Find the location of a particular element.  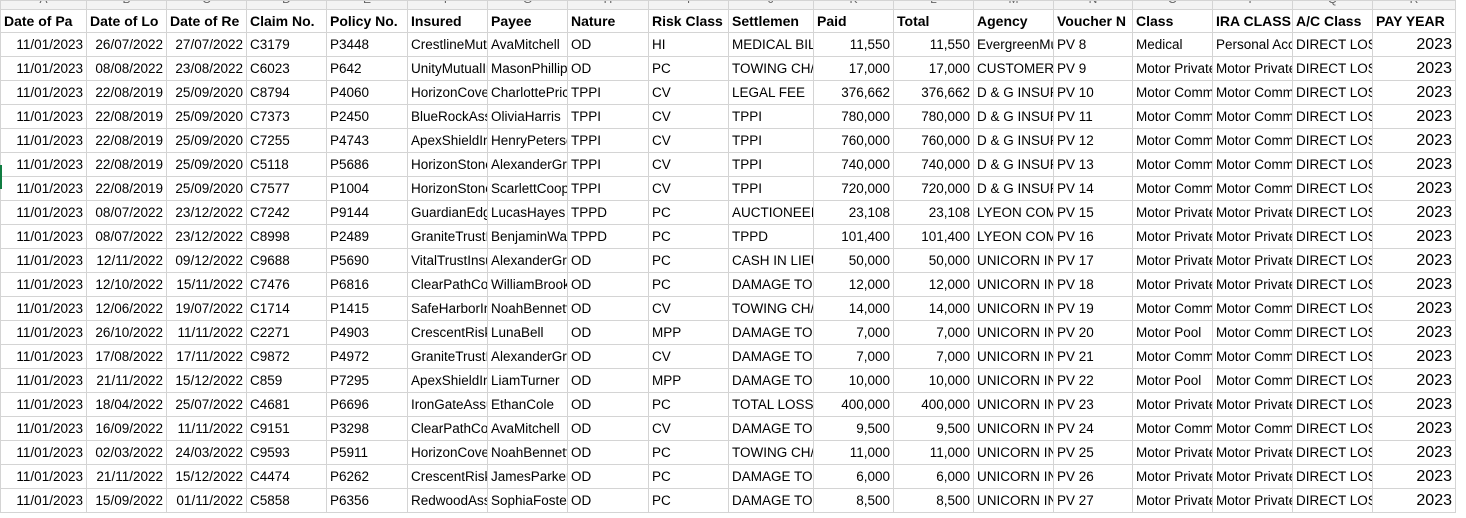

column-header-c: C is located at coordinates (206, 5).